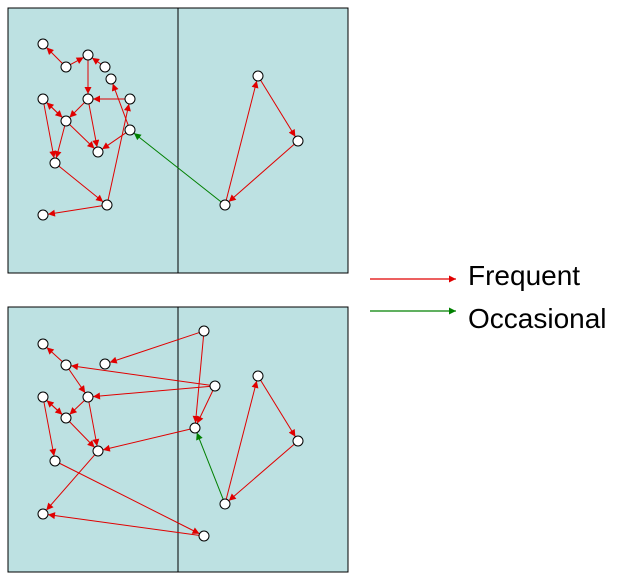  Describe the element at coordinates (129, 498) in the screenshot. I see `bottom-edge-k-to-m` at that location.